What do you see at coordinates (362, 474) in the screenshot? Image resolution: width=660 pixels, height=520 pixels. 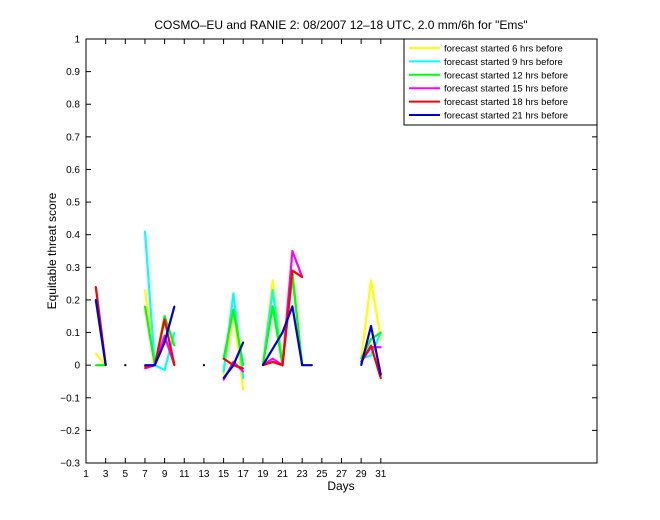 I see `x-tick-label: 29` at bounding box center [362, 474].